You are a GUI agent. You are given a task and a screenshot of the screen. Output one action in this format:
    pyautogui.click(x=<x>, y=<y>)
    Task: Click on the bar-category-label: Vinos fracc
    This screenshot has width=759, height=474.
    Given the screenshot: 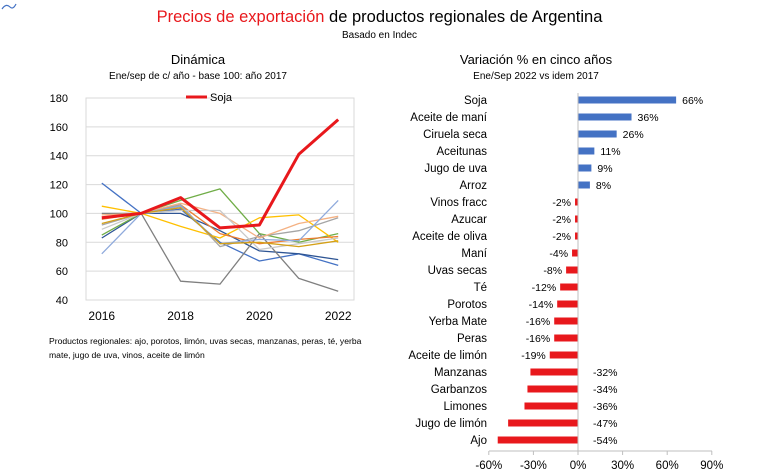 What is the action you would take?
    pyautogui.click(x=458, y=203)
    